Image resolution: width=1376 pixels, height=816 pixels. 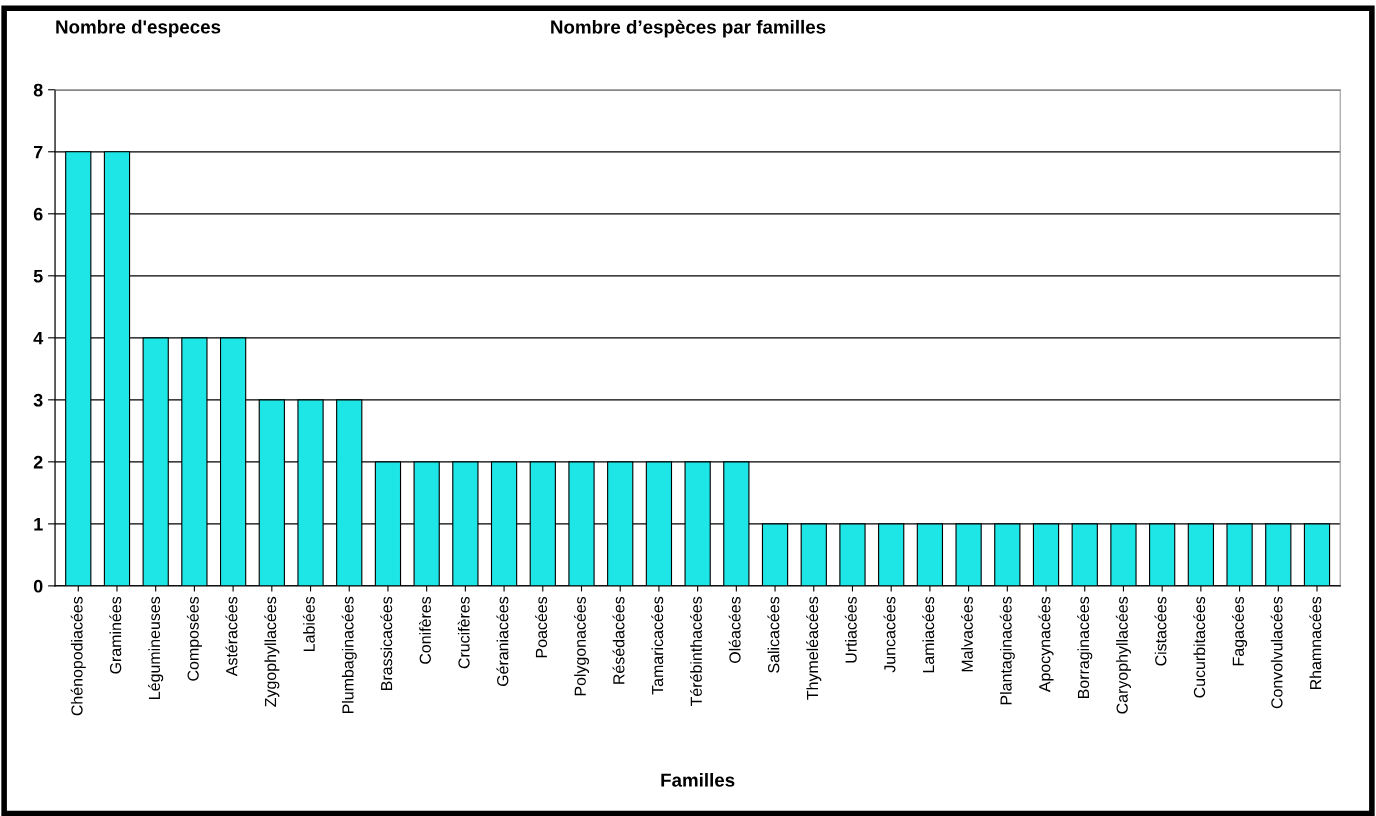 I want to click on x-tick-label: Convolvulacées, so click(x=1276, y=652).